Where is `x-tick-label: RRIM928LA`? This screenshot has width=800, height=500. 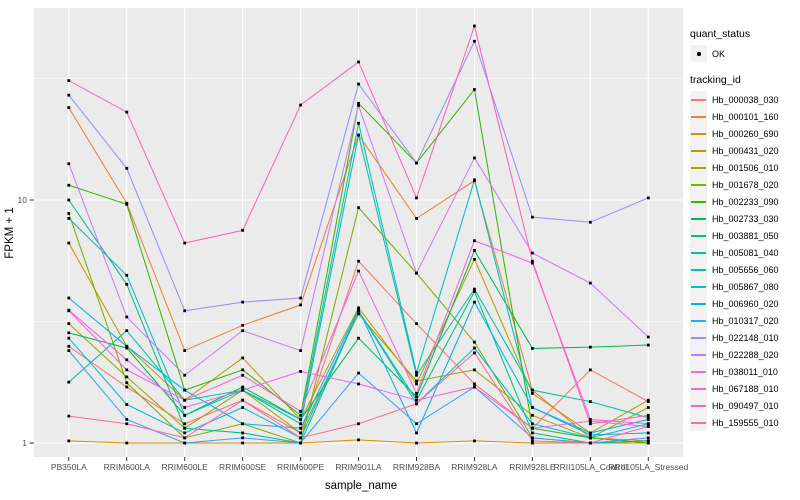
x-tick-label: RRIM928LA is located at coordinates (474, 467).